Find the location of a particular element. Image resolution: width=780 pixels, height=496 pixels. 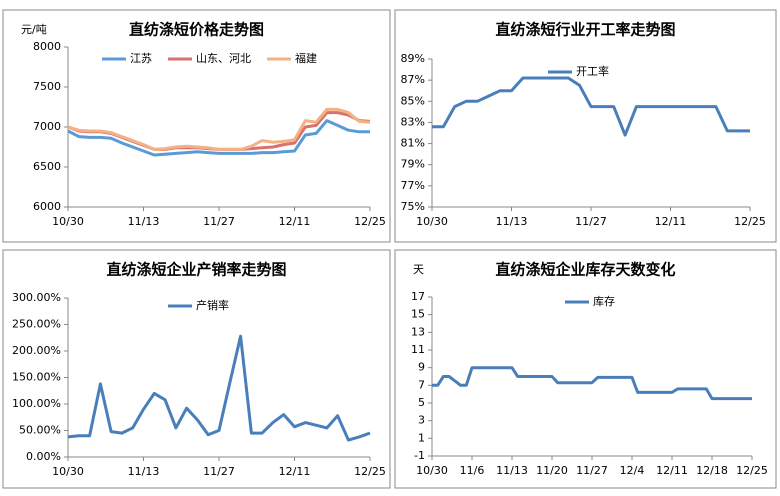

legend-label: 库存 is located at coordinates (604, 301).